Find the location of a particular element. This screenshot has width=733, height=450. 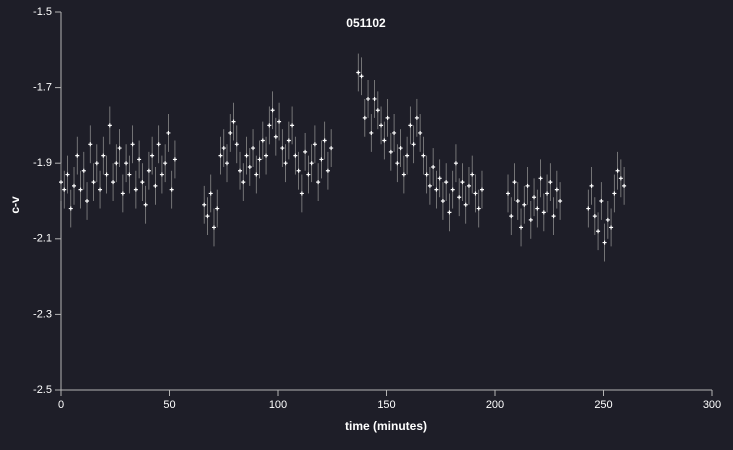

x-tick-label: 0 is located at coordinates (61, 405).